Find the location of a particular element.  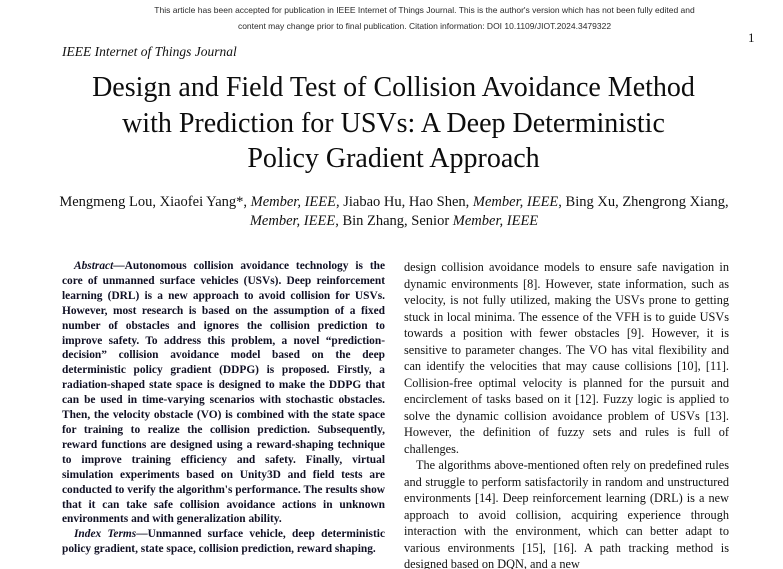

page-number: 1 is located at coordinates (751, 37).